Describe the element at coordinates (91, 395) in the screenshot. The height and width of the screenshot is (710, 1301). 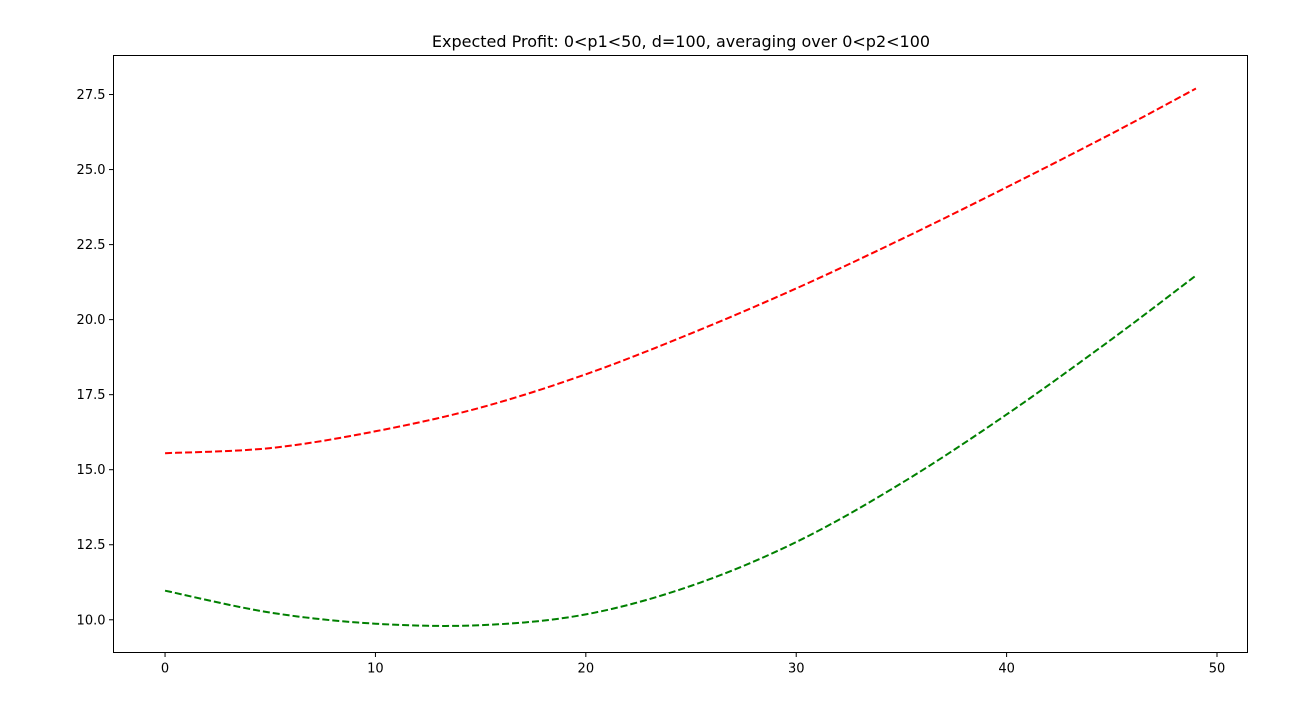
I see `y-tick-label: 17.5` at that location.